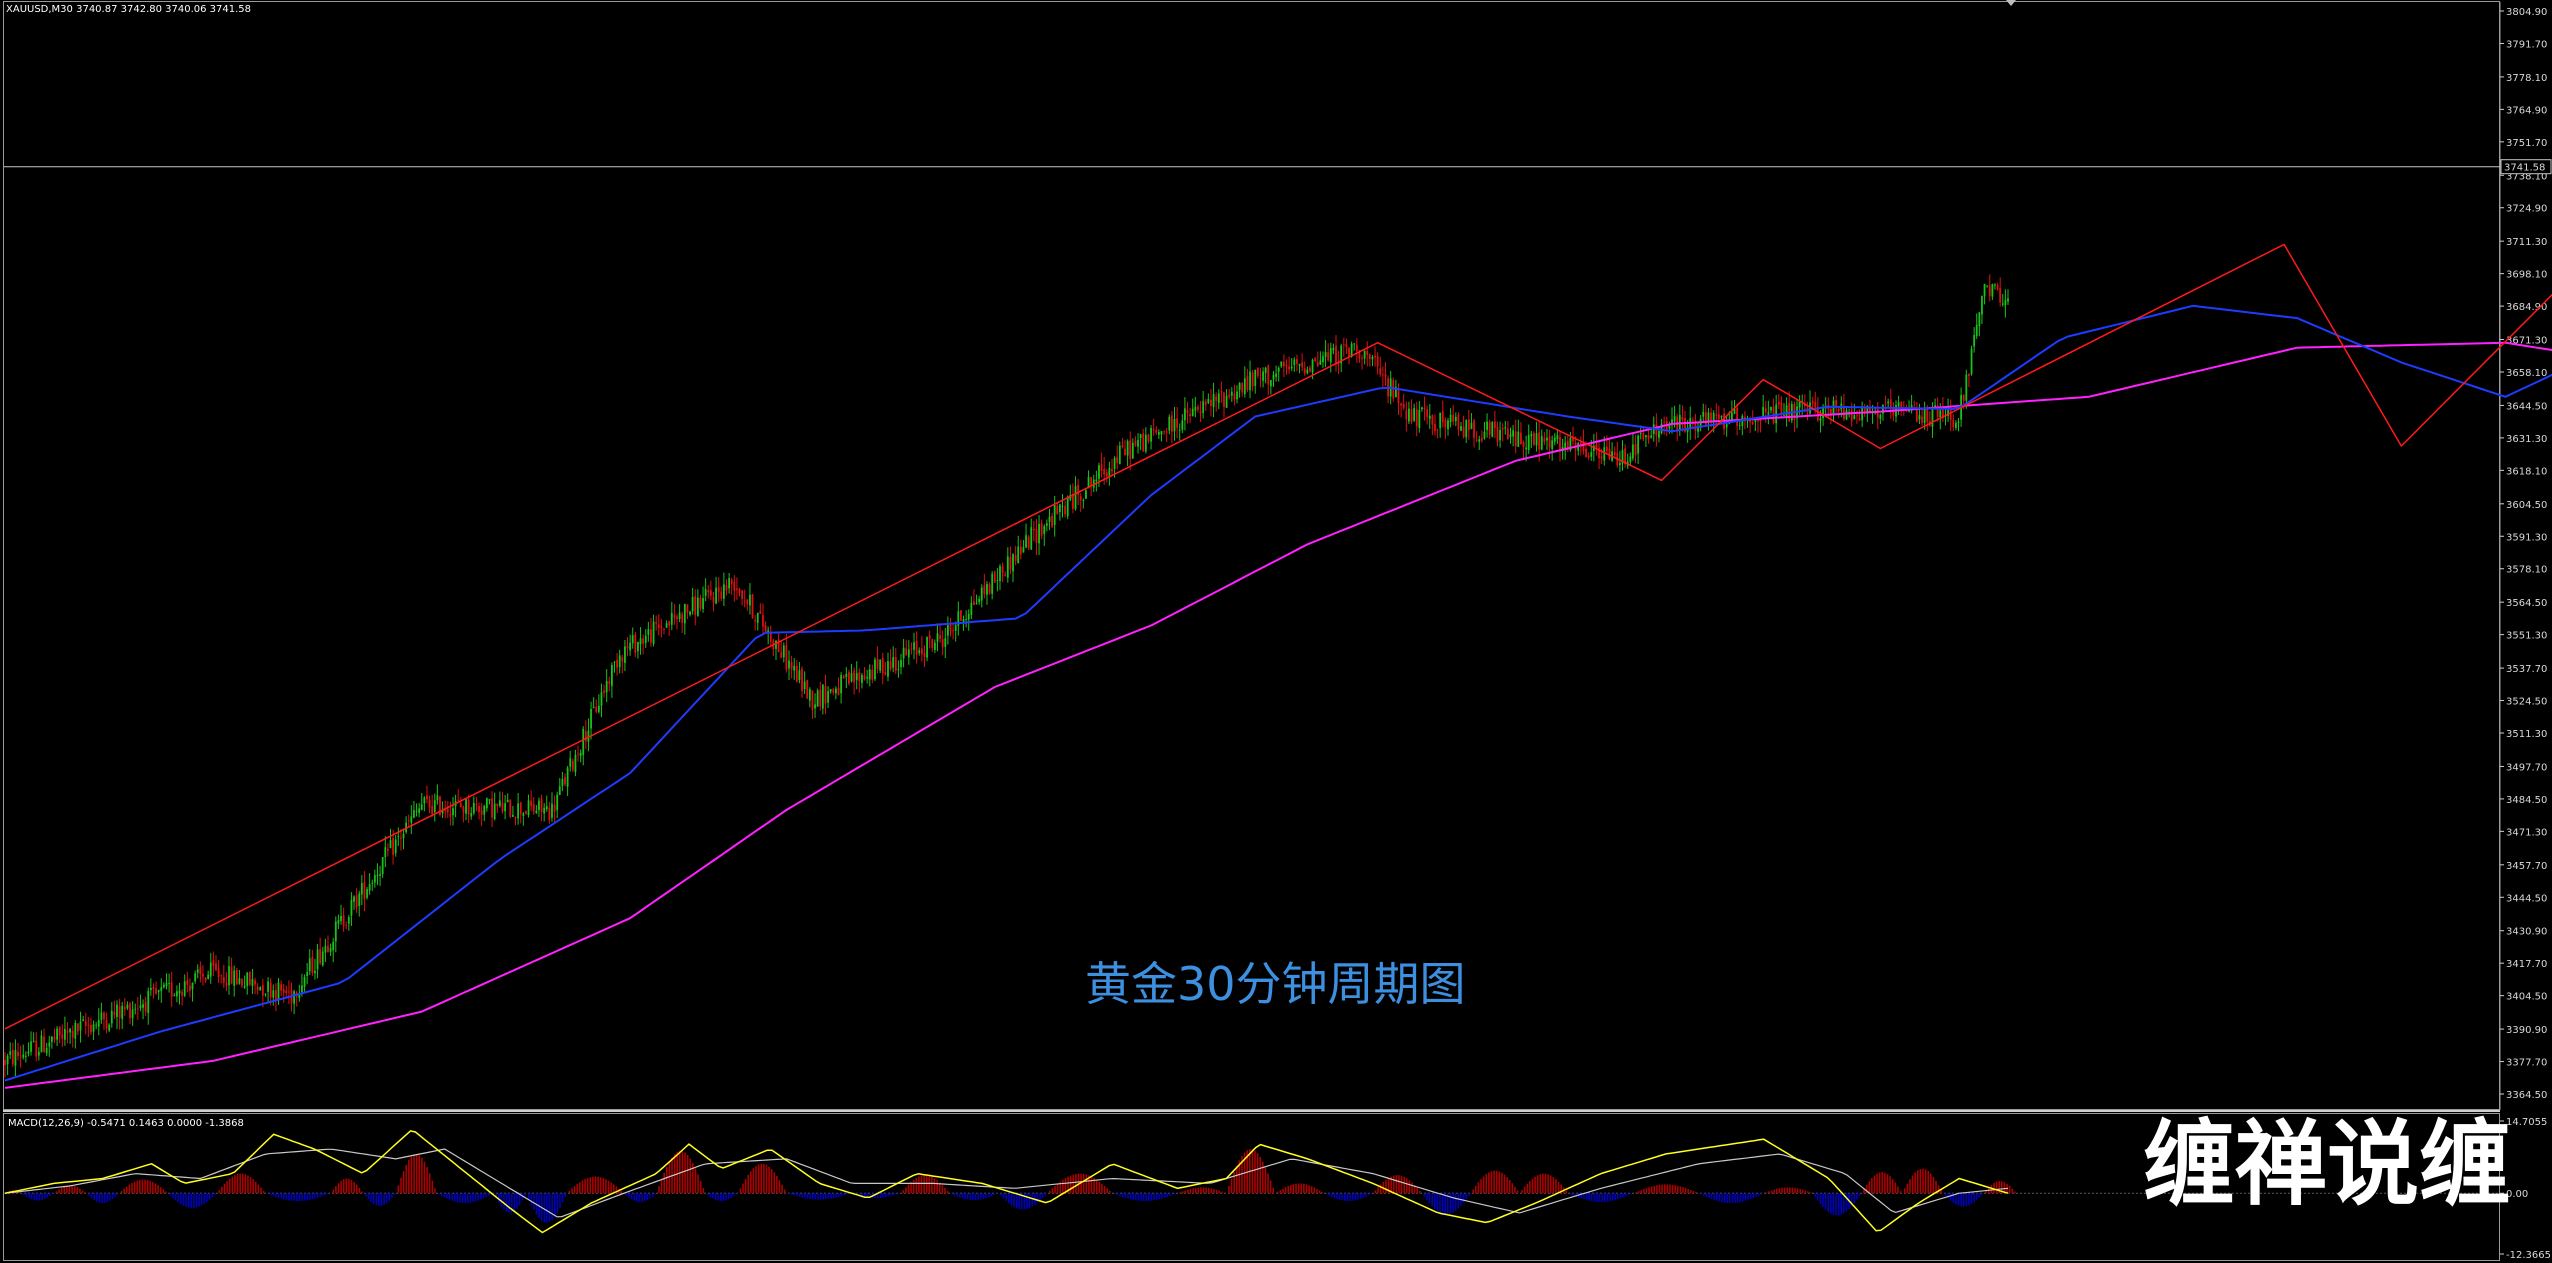 Image resolution: width=2552 pixels, height=1263 pixels. Describe the element at coordinates (2526, 866) in the screenshot. I see `price-tick-label: 3457.70` at that location.